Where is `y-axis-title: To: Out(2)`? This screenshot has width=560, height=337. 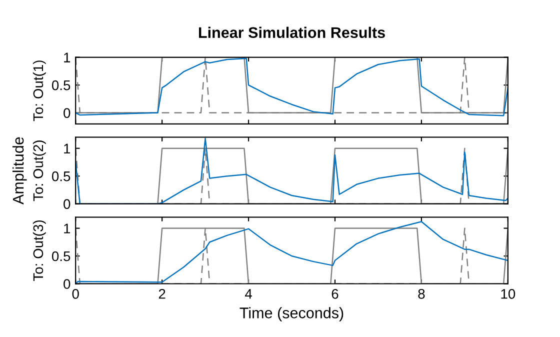
y-axis-title: To: Out(2) is located at coordinates (39, 171).